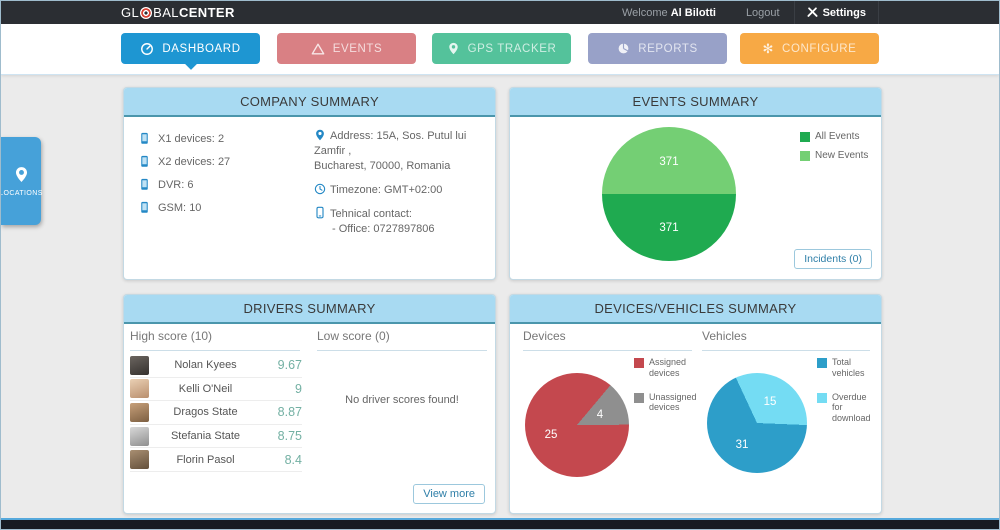  I want to click on legend-item-all-events: All Events, so click(834, 136).